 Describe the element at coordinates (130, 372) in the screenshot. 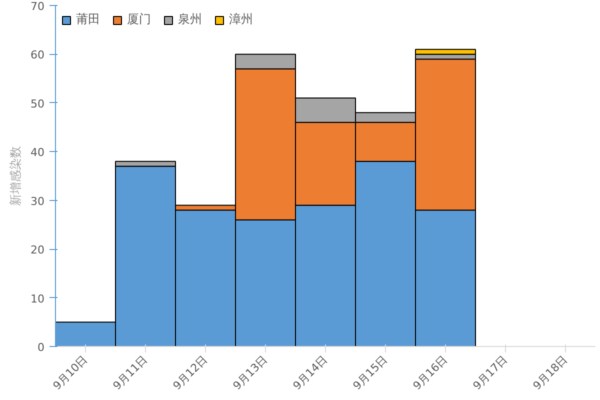

I see `x-tick-label: 9月11日` at that location.